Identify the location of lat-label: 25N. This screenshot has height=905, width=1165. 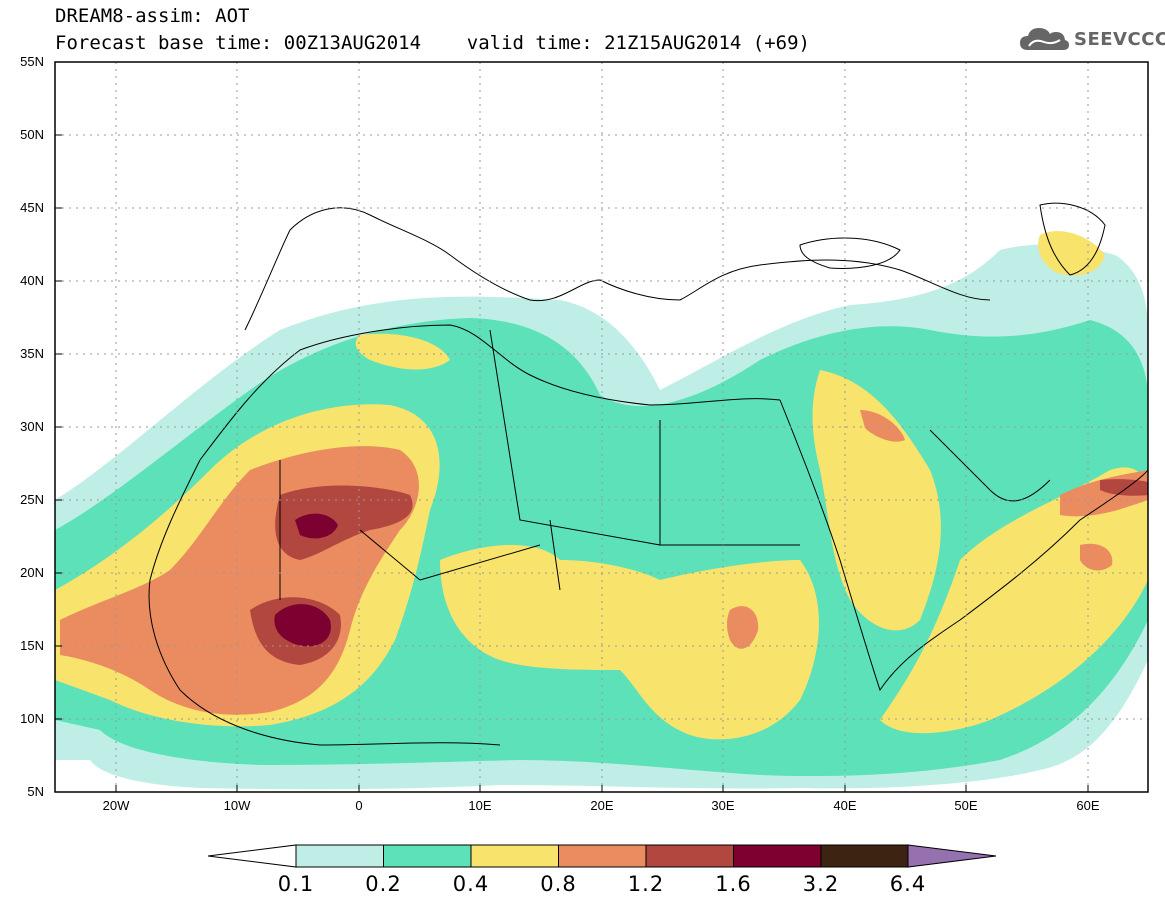
(32, 499).